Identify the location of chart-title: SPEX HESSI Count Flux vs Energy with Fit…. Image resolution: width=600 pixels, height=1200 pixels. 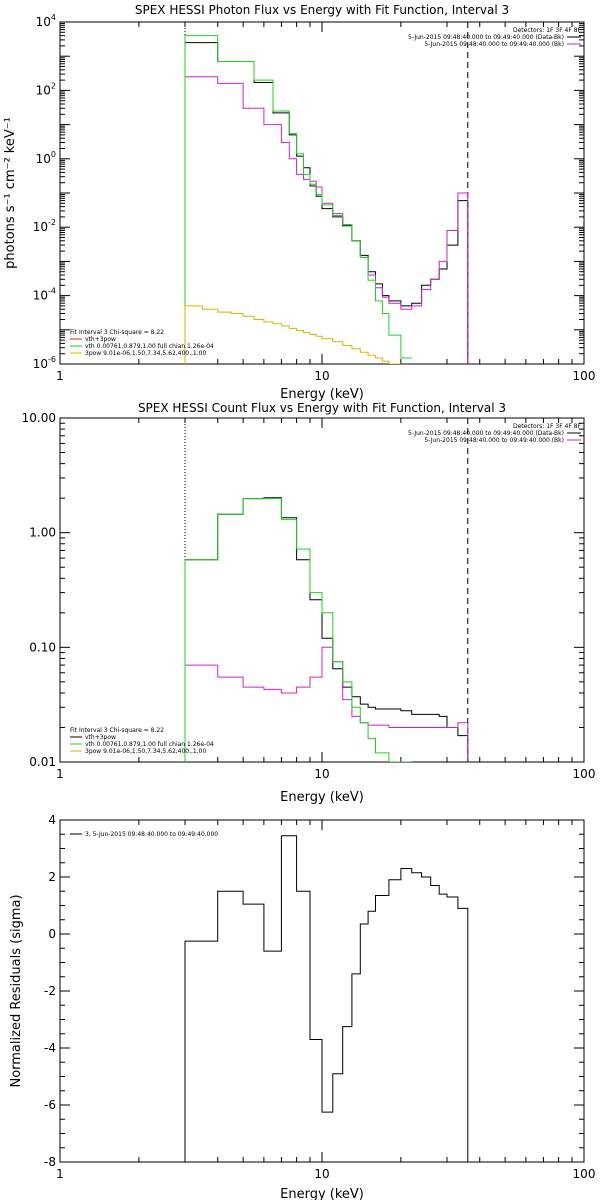
(322, 408).